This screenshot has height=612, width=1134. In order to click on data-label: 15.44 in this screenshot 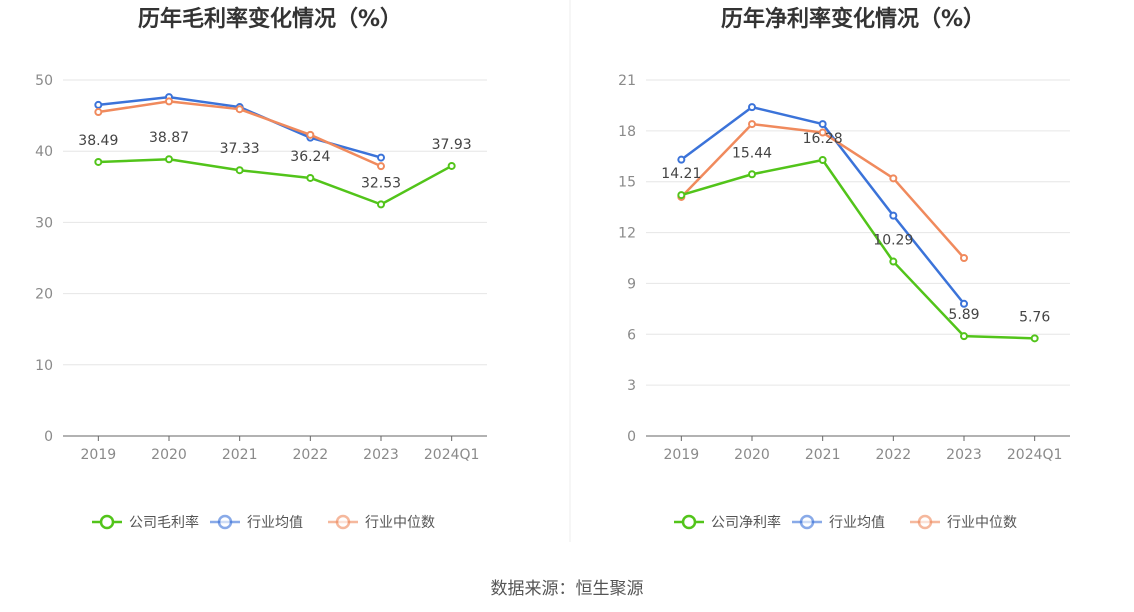, I will do `click(752, 153)`.